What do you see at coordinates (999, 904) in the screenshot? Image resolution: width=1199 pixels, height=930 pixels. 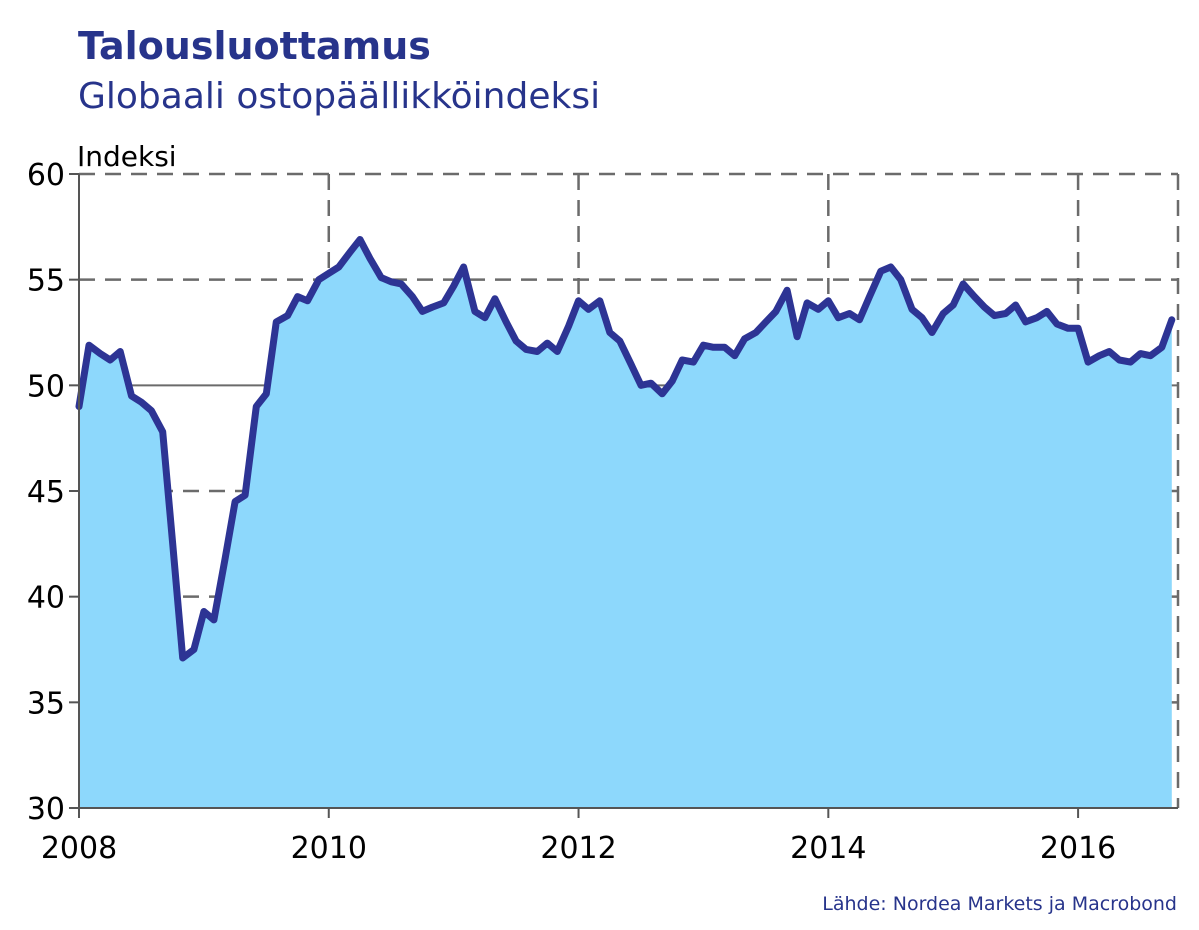 I see `source-note: Lähde: Nordea Markets ja Macrobond` at bounding box center [999, 904].